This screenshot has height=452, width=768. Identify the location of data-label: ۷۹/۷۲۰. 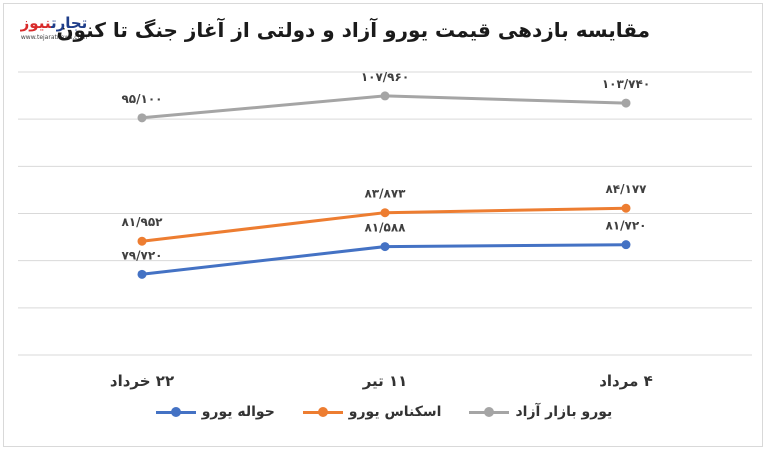
(141, 255).